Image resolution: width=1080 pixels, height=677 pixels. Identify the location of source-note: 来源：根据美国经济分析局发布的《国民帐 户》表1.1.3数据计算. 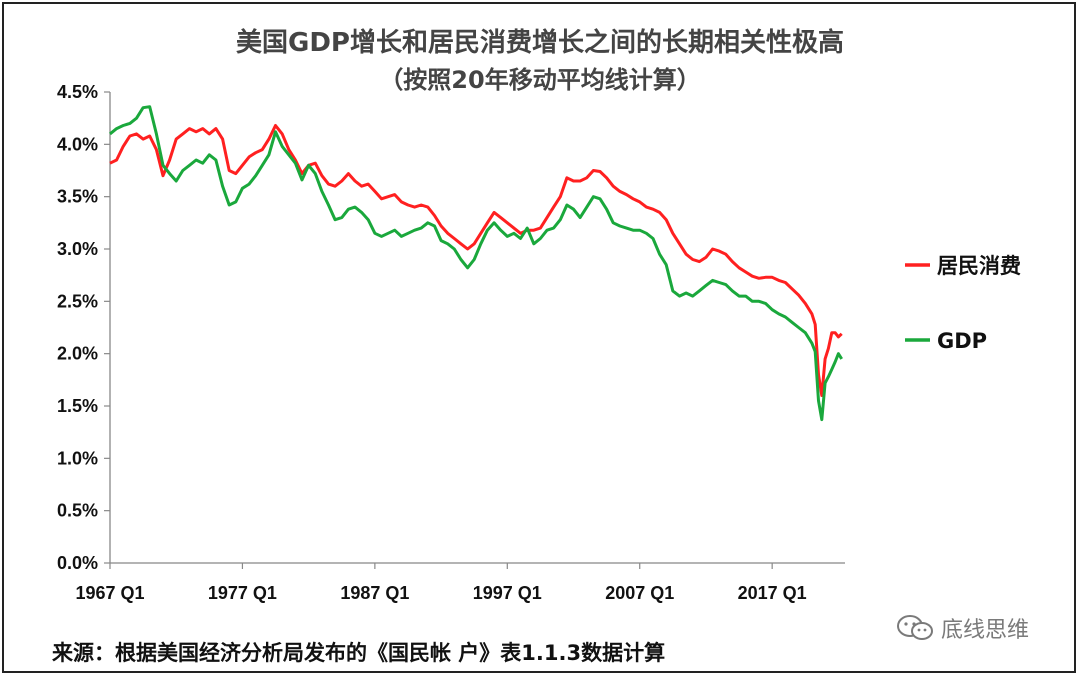
(359, 653).